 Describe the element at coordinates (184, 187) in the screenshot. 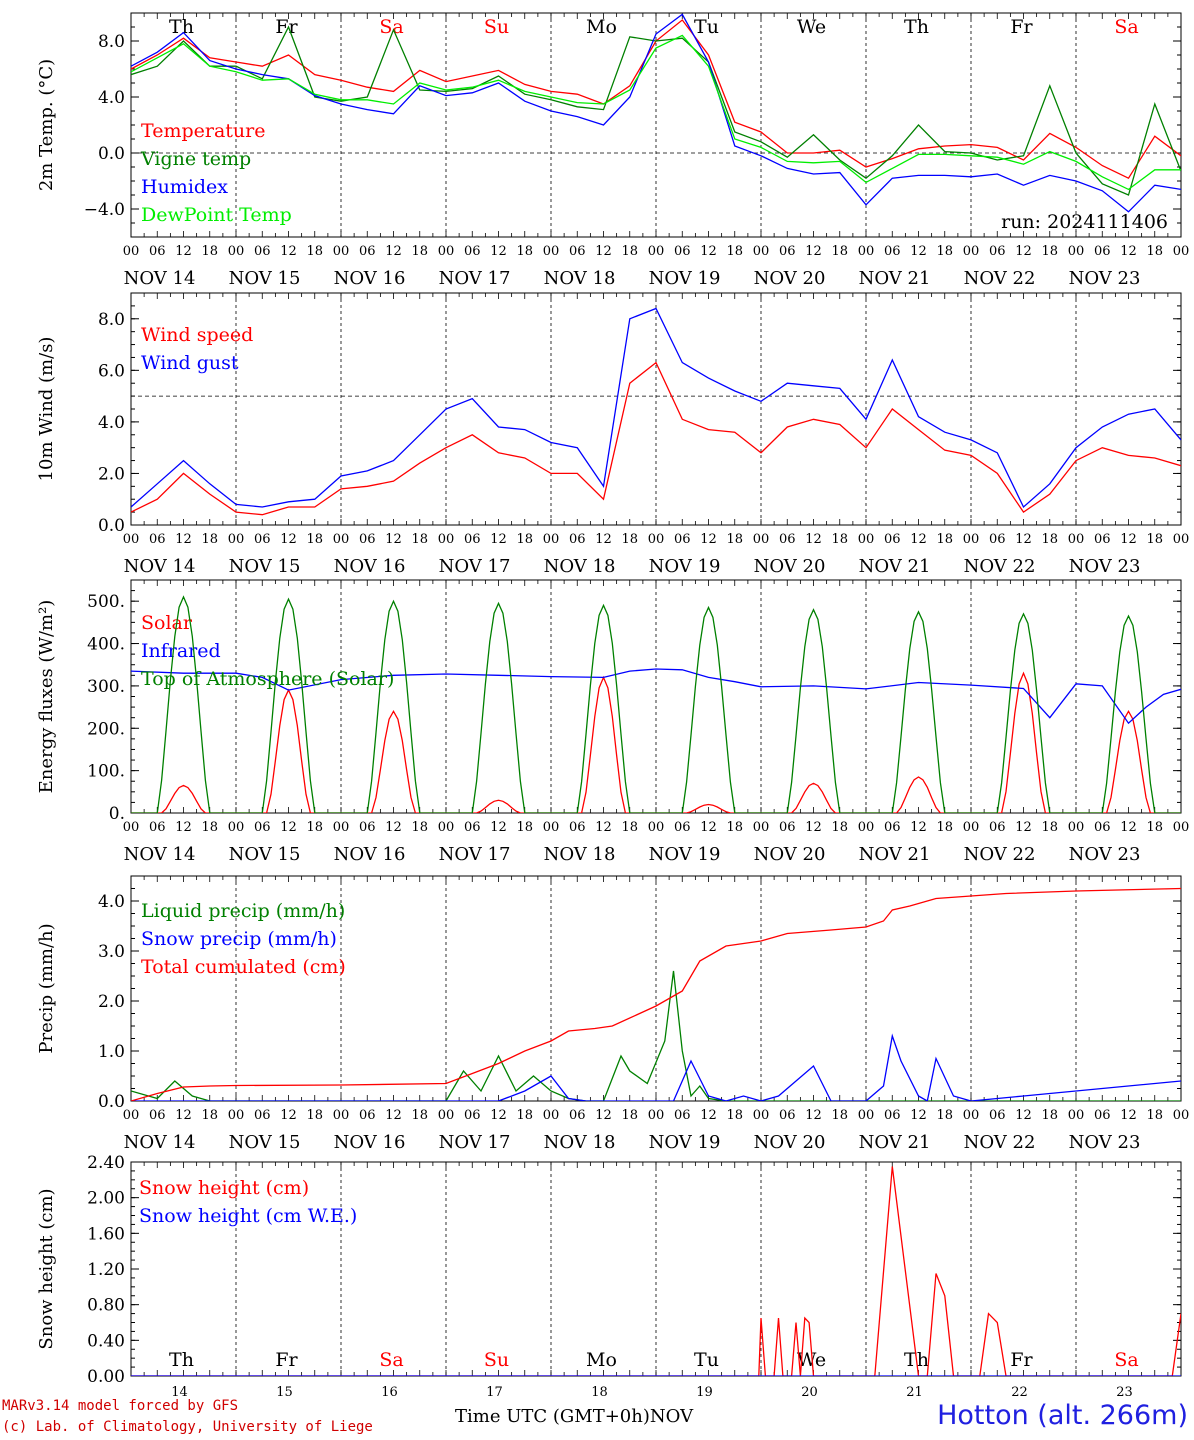

I see `legend-entry: Humidex` at that location.